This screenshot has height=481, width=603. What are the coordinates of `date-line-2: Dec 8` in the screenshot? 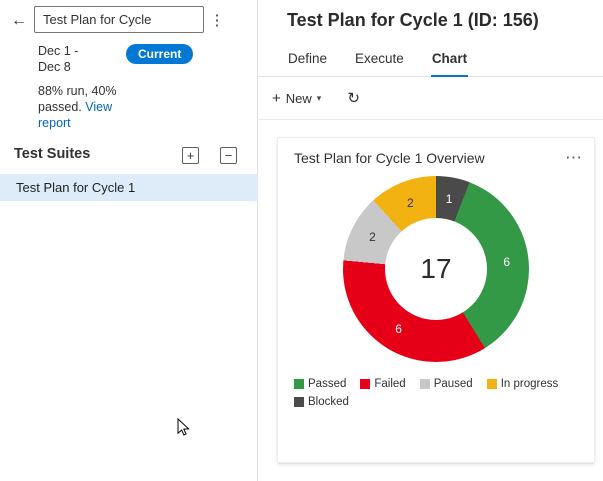 It's located at (54, 67).